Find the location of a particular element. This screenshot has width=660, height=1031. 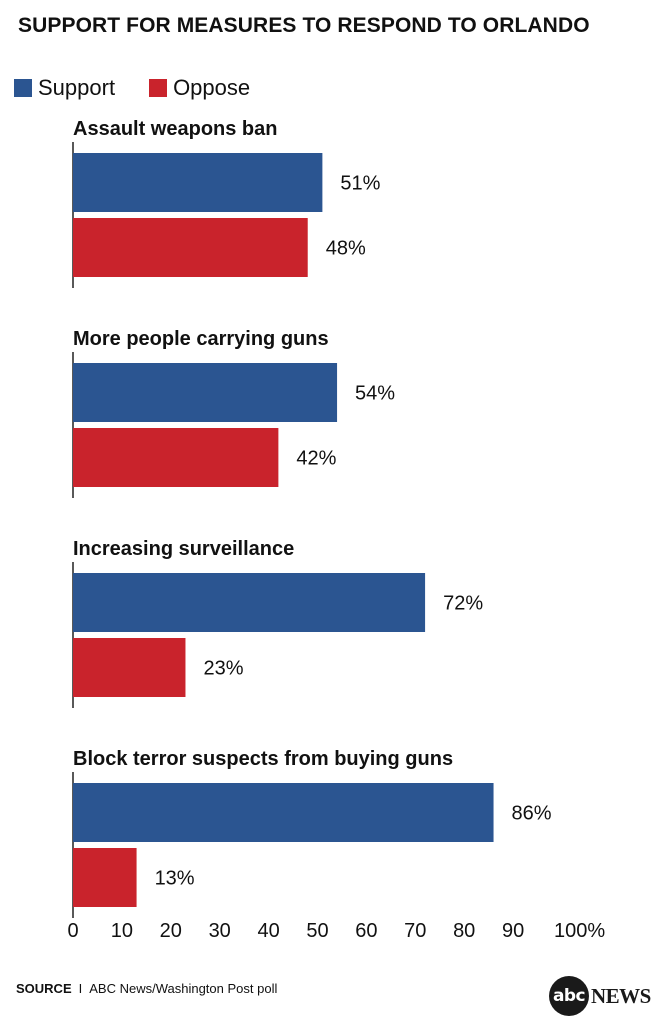

source-label: SOURCE is located at coordinates (44, 988).